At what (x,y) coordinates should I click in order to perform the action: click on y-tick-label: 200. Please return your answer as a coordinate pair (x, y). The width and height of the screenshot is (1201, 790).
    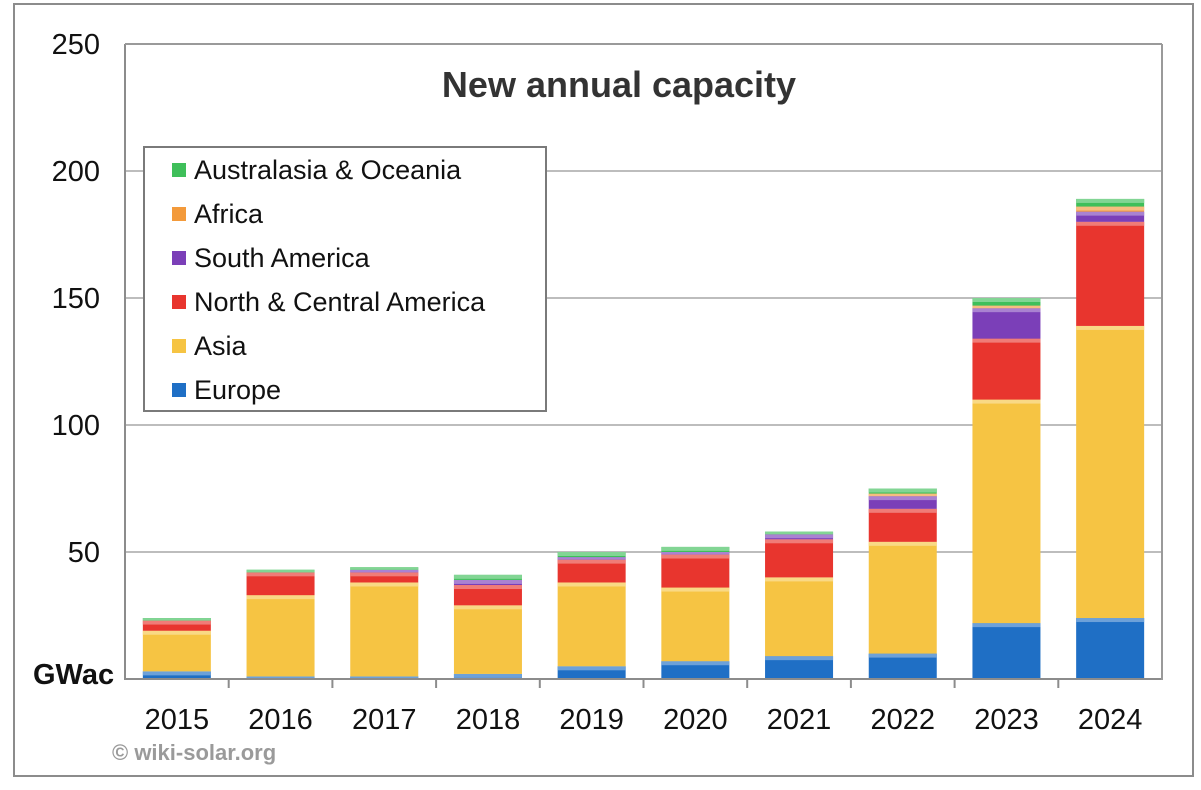
    Looking at the image, I should click on (76, 172).